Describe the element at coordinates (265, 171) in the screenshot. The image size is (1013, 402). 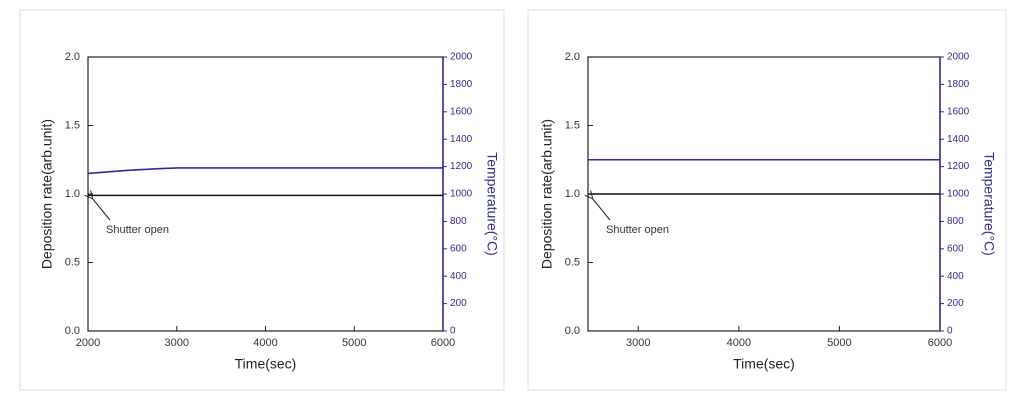
I see `data-line` at that location.